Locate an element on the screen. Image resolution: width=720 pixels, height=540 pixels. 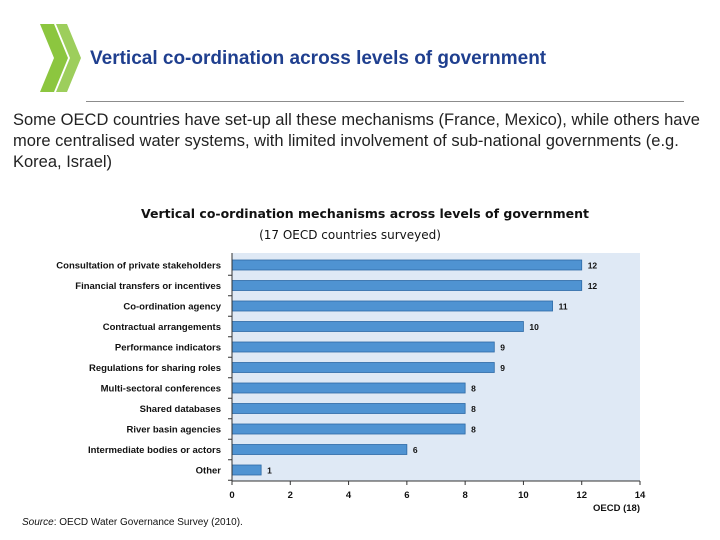
category-label: Intermediate bodies or actors is located at coordinates (154, 450).